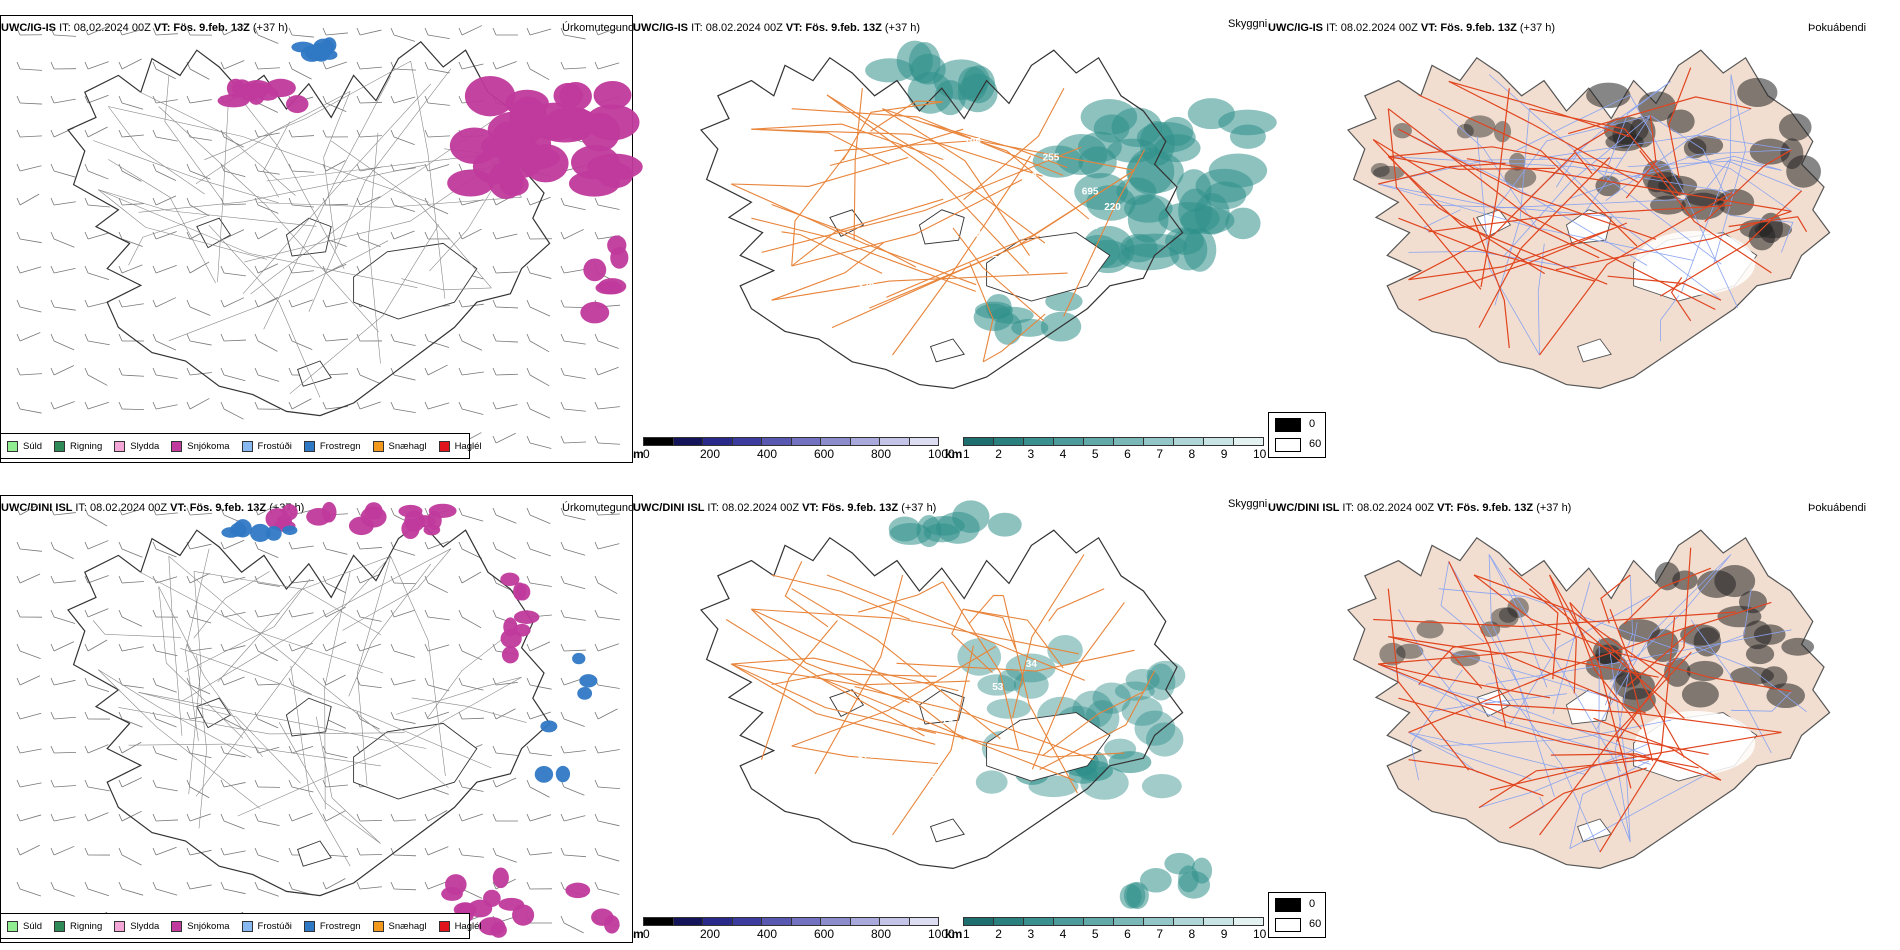 This screenshot has width=1900, height=950. I want to click on precip-legend-item: Rigning, so click(78, 926).